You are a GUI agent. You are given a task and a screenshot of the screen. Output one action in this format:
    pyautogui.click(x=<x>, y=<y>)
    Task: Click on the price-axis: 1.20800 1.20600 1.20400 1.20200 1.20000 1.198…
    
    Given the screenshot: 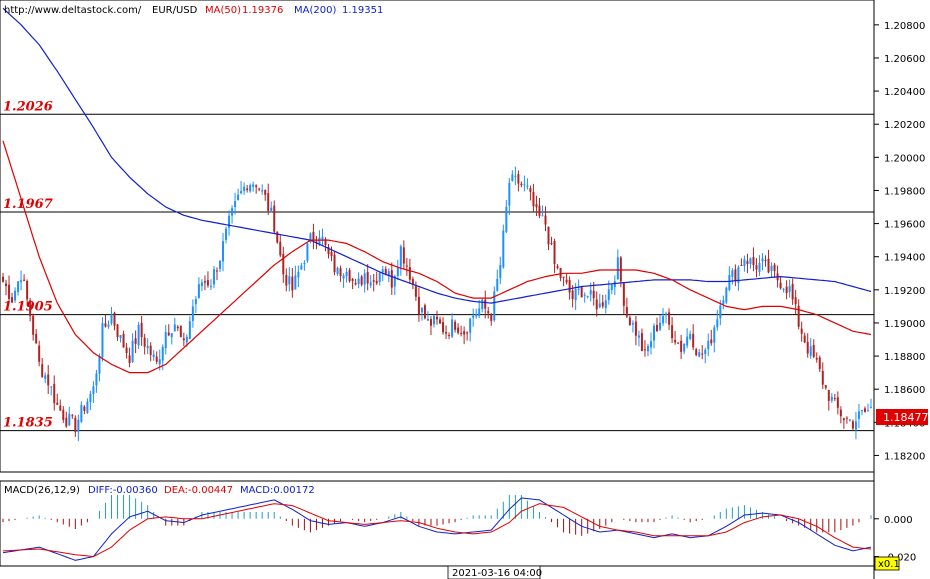 What is the action you would take?
    pyautogui.click(x=899, y=242)
    